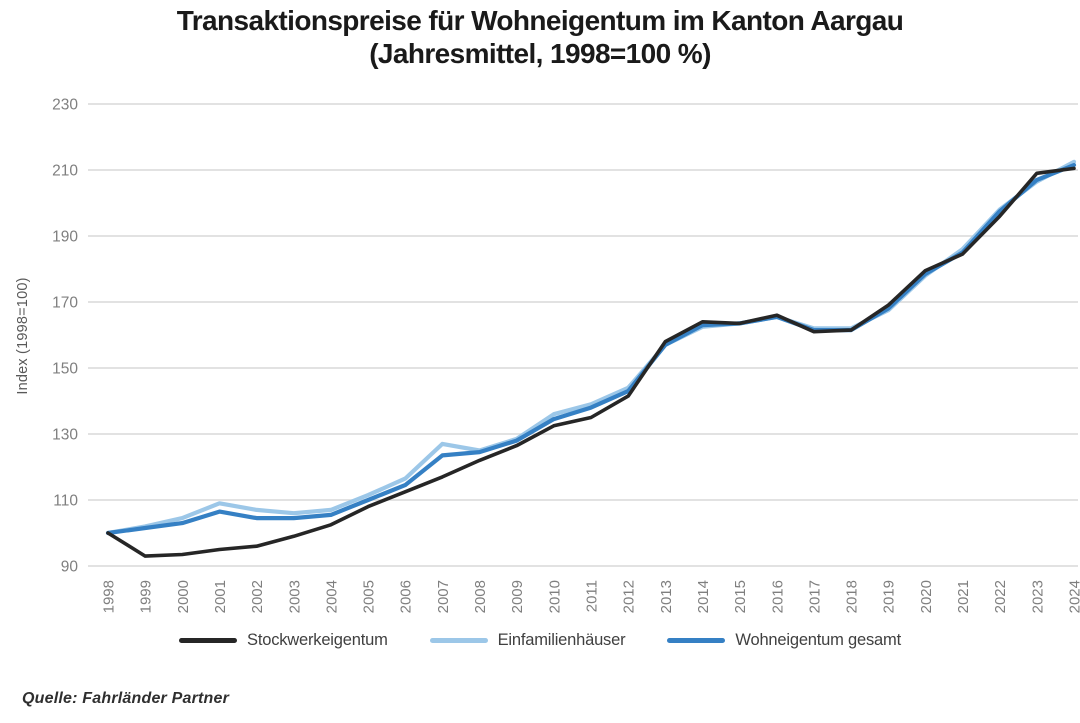 This screenshot has height=723, width=1080. What do you see at coordinates (294, 596) in the screenshot?
I see `x-tick-label: 2003` at bounding box center [294, 596].